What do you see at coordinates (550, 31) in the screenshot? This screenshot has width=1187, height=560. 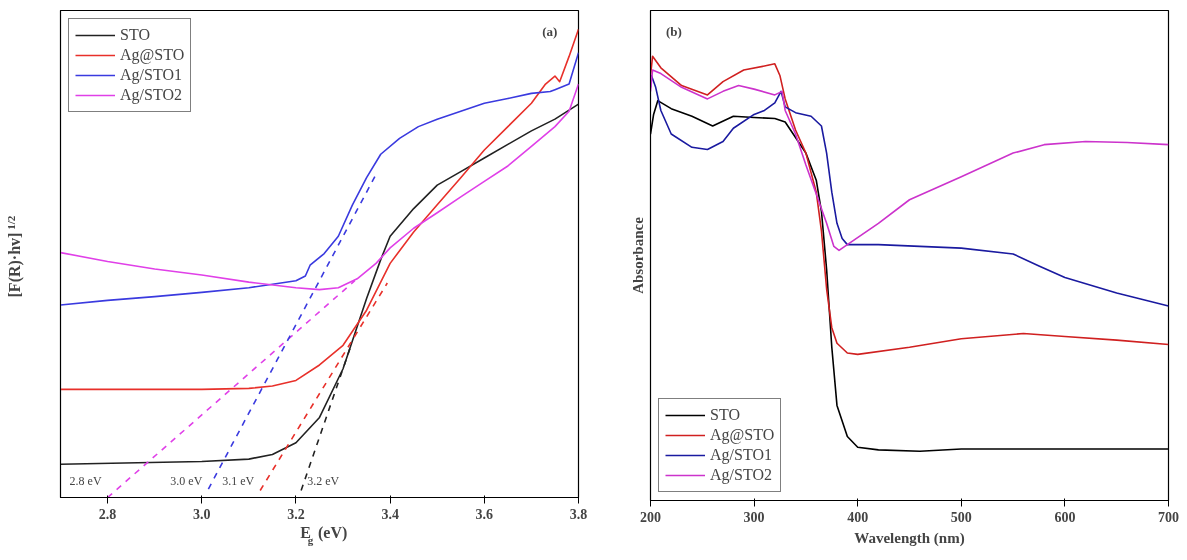 I see `chart-title: (a)` at bounding box center [550, 31].